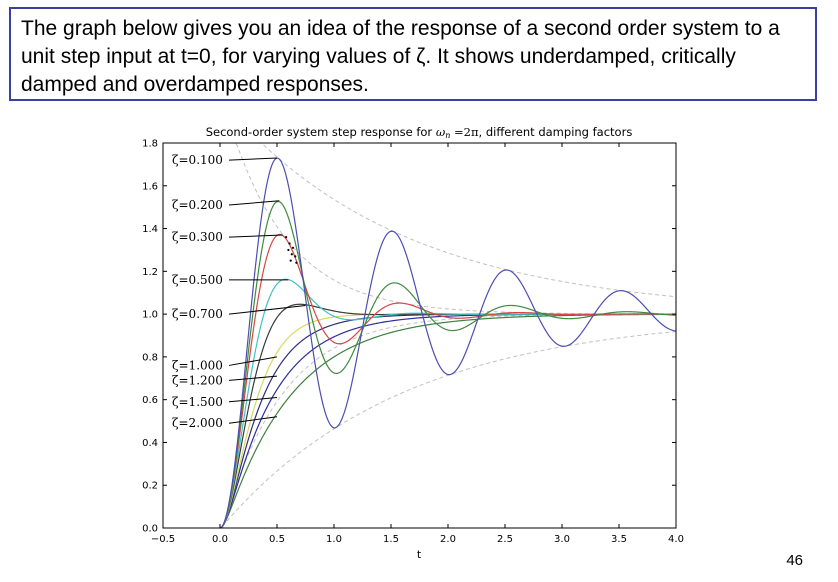 The width and height of the screenshot is (838, 582). What do you see at coordinates (197, 423) in the screenshot?
I see `zeta-label: ζ=2.000` at bounding box center [197, 423].